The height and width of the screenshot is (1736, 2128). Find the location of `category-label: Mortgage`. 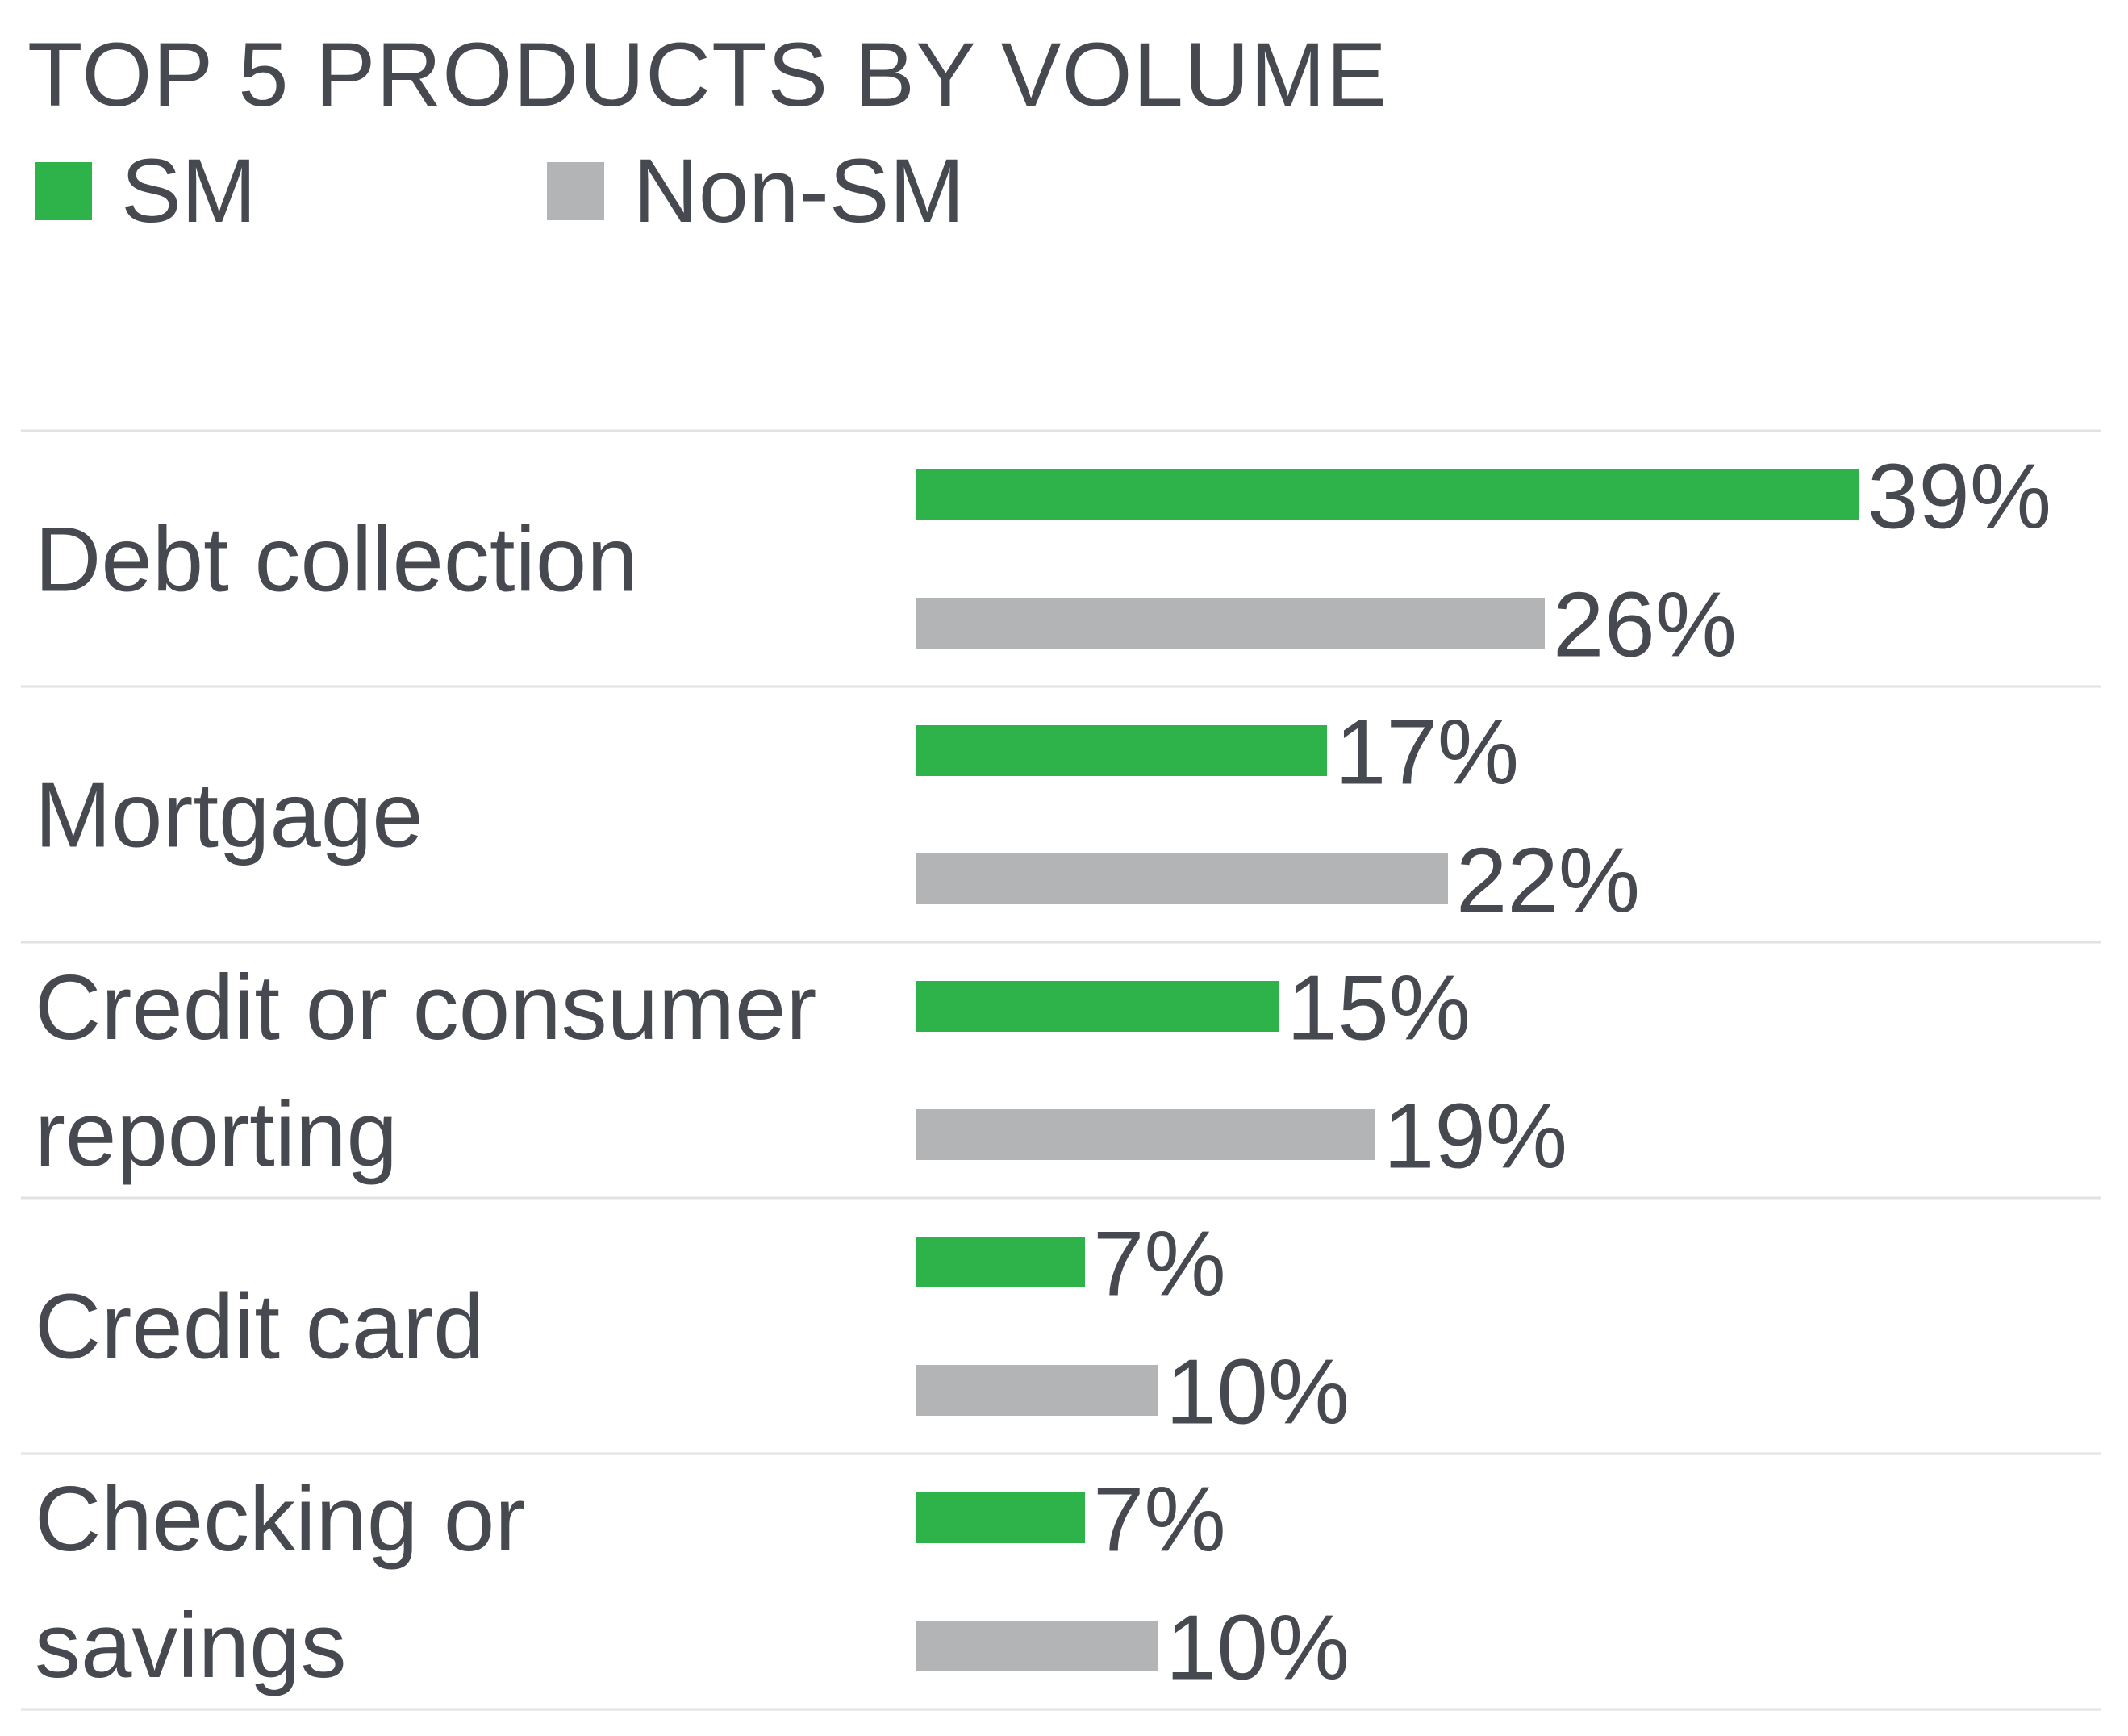

category-label: Mortgage is located at coordinates (229, 816).